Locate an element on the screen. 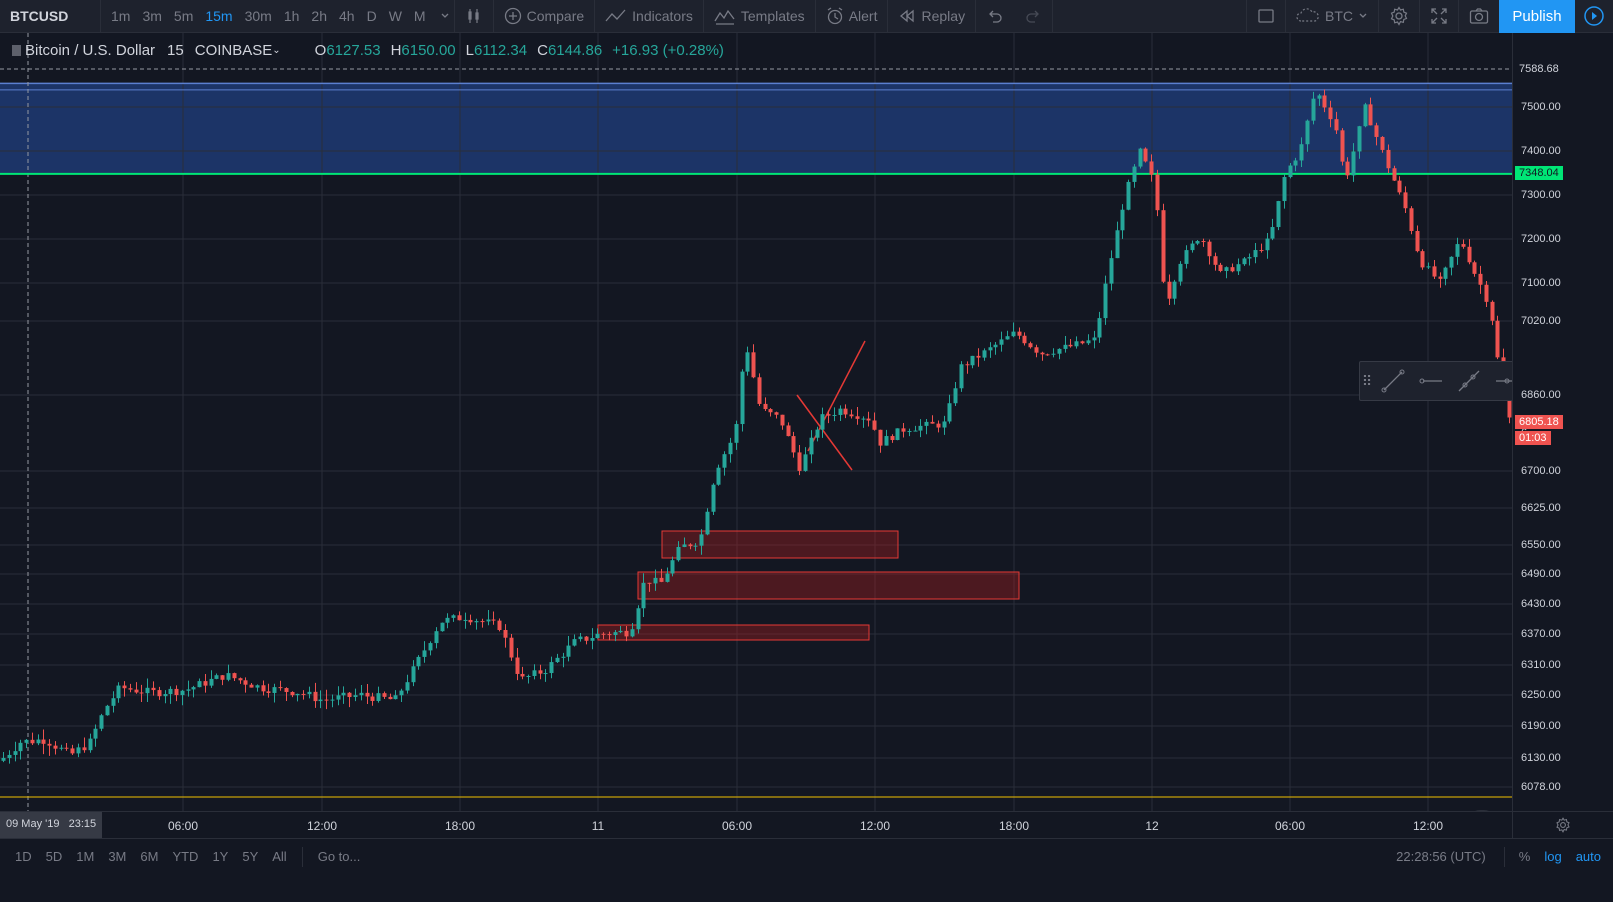 The height and width of the screenshot is (902, 1613). drag-handle-icon: ⠿ is located at coordinates (1367, 380).